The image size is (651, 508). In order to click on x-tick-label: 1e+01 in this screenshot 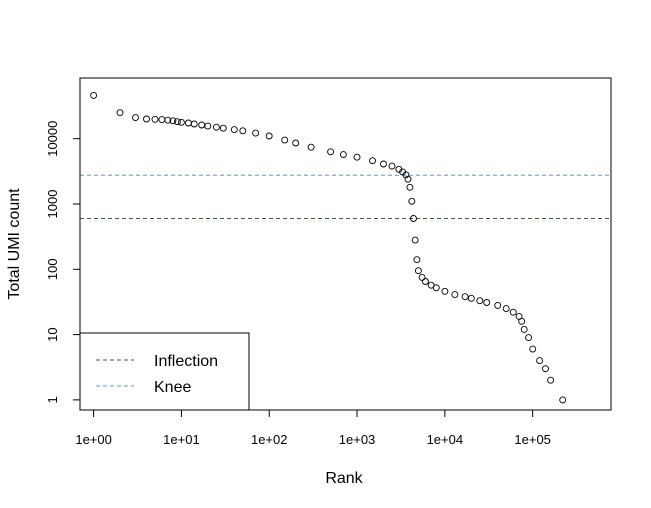, I will do `click(181, 439)`.